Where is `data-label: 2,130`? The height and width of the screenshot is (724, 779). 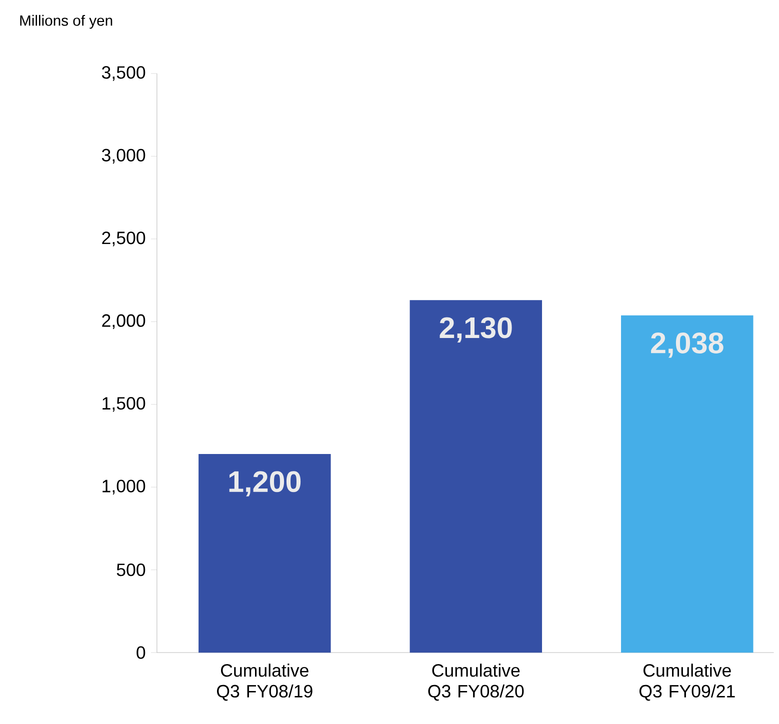
data-label: 2,130 is located at coordinates (476, 330).